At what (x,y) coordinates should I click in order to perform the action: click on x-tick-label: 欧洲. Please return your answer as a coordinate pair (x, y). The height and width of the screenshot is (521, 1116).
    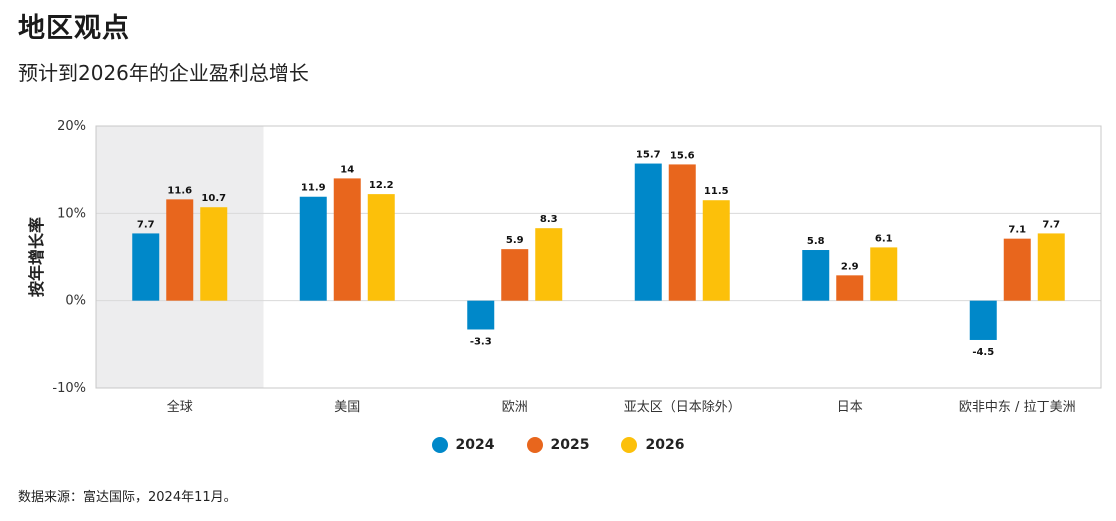
    Looking at the image, I should click on (515, 407).